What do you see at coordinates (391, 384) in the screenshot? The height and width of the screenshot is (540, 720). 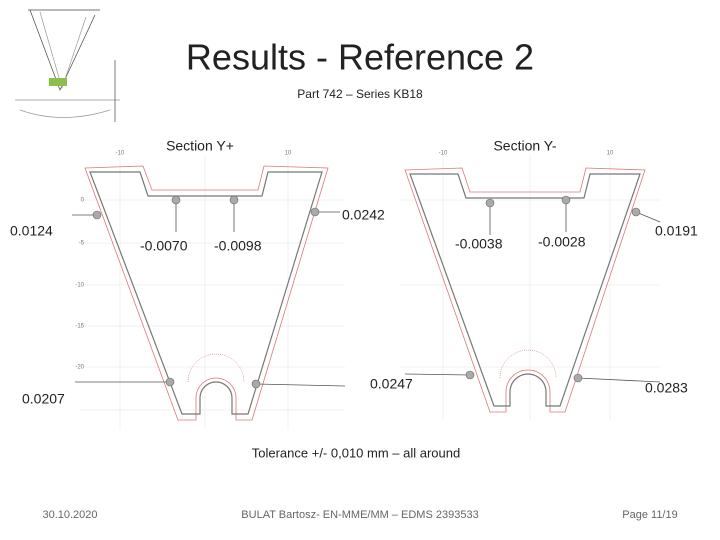 I see `measurement: 0.0247` at bounding box center [391, 384].